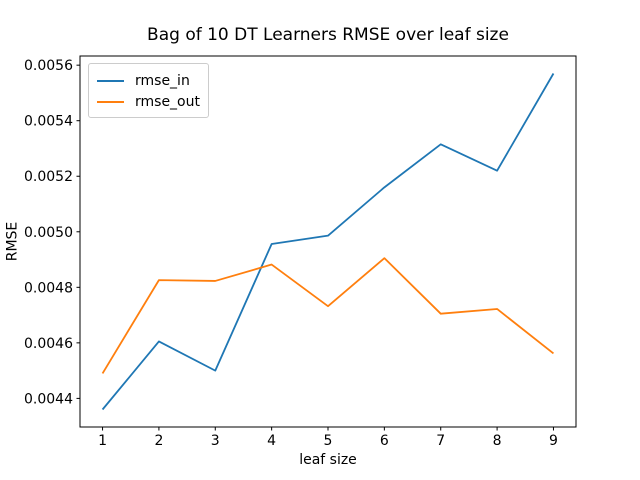  What do you see at coordinates (48, 233) in the screenshot?
I see `y-tick-label: 0.0050` at bounding box center [48, 233].